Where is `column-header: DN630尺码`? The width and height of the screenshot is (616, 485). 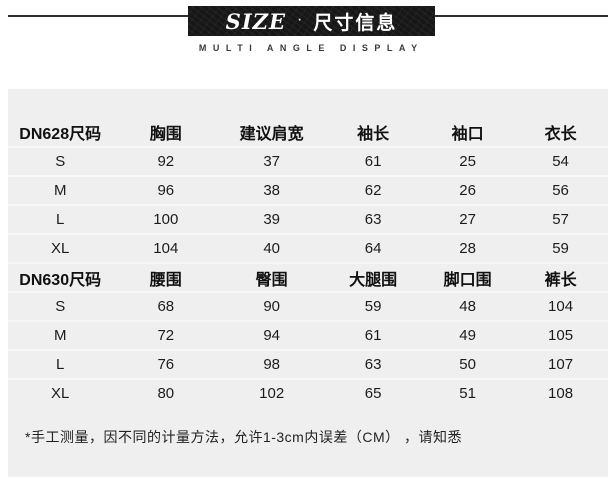
column-header: DN630尺码 is located at coordinates (60, 280).